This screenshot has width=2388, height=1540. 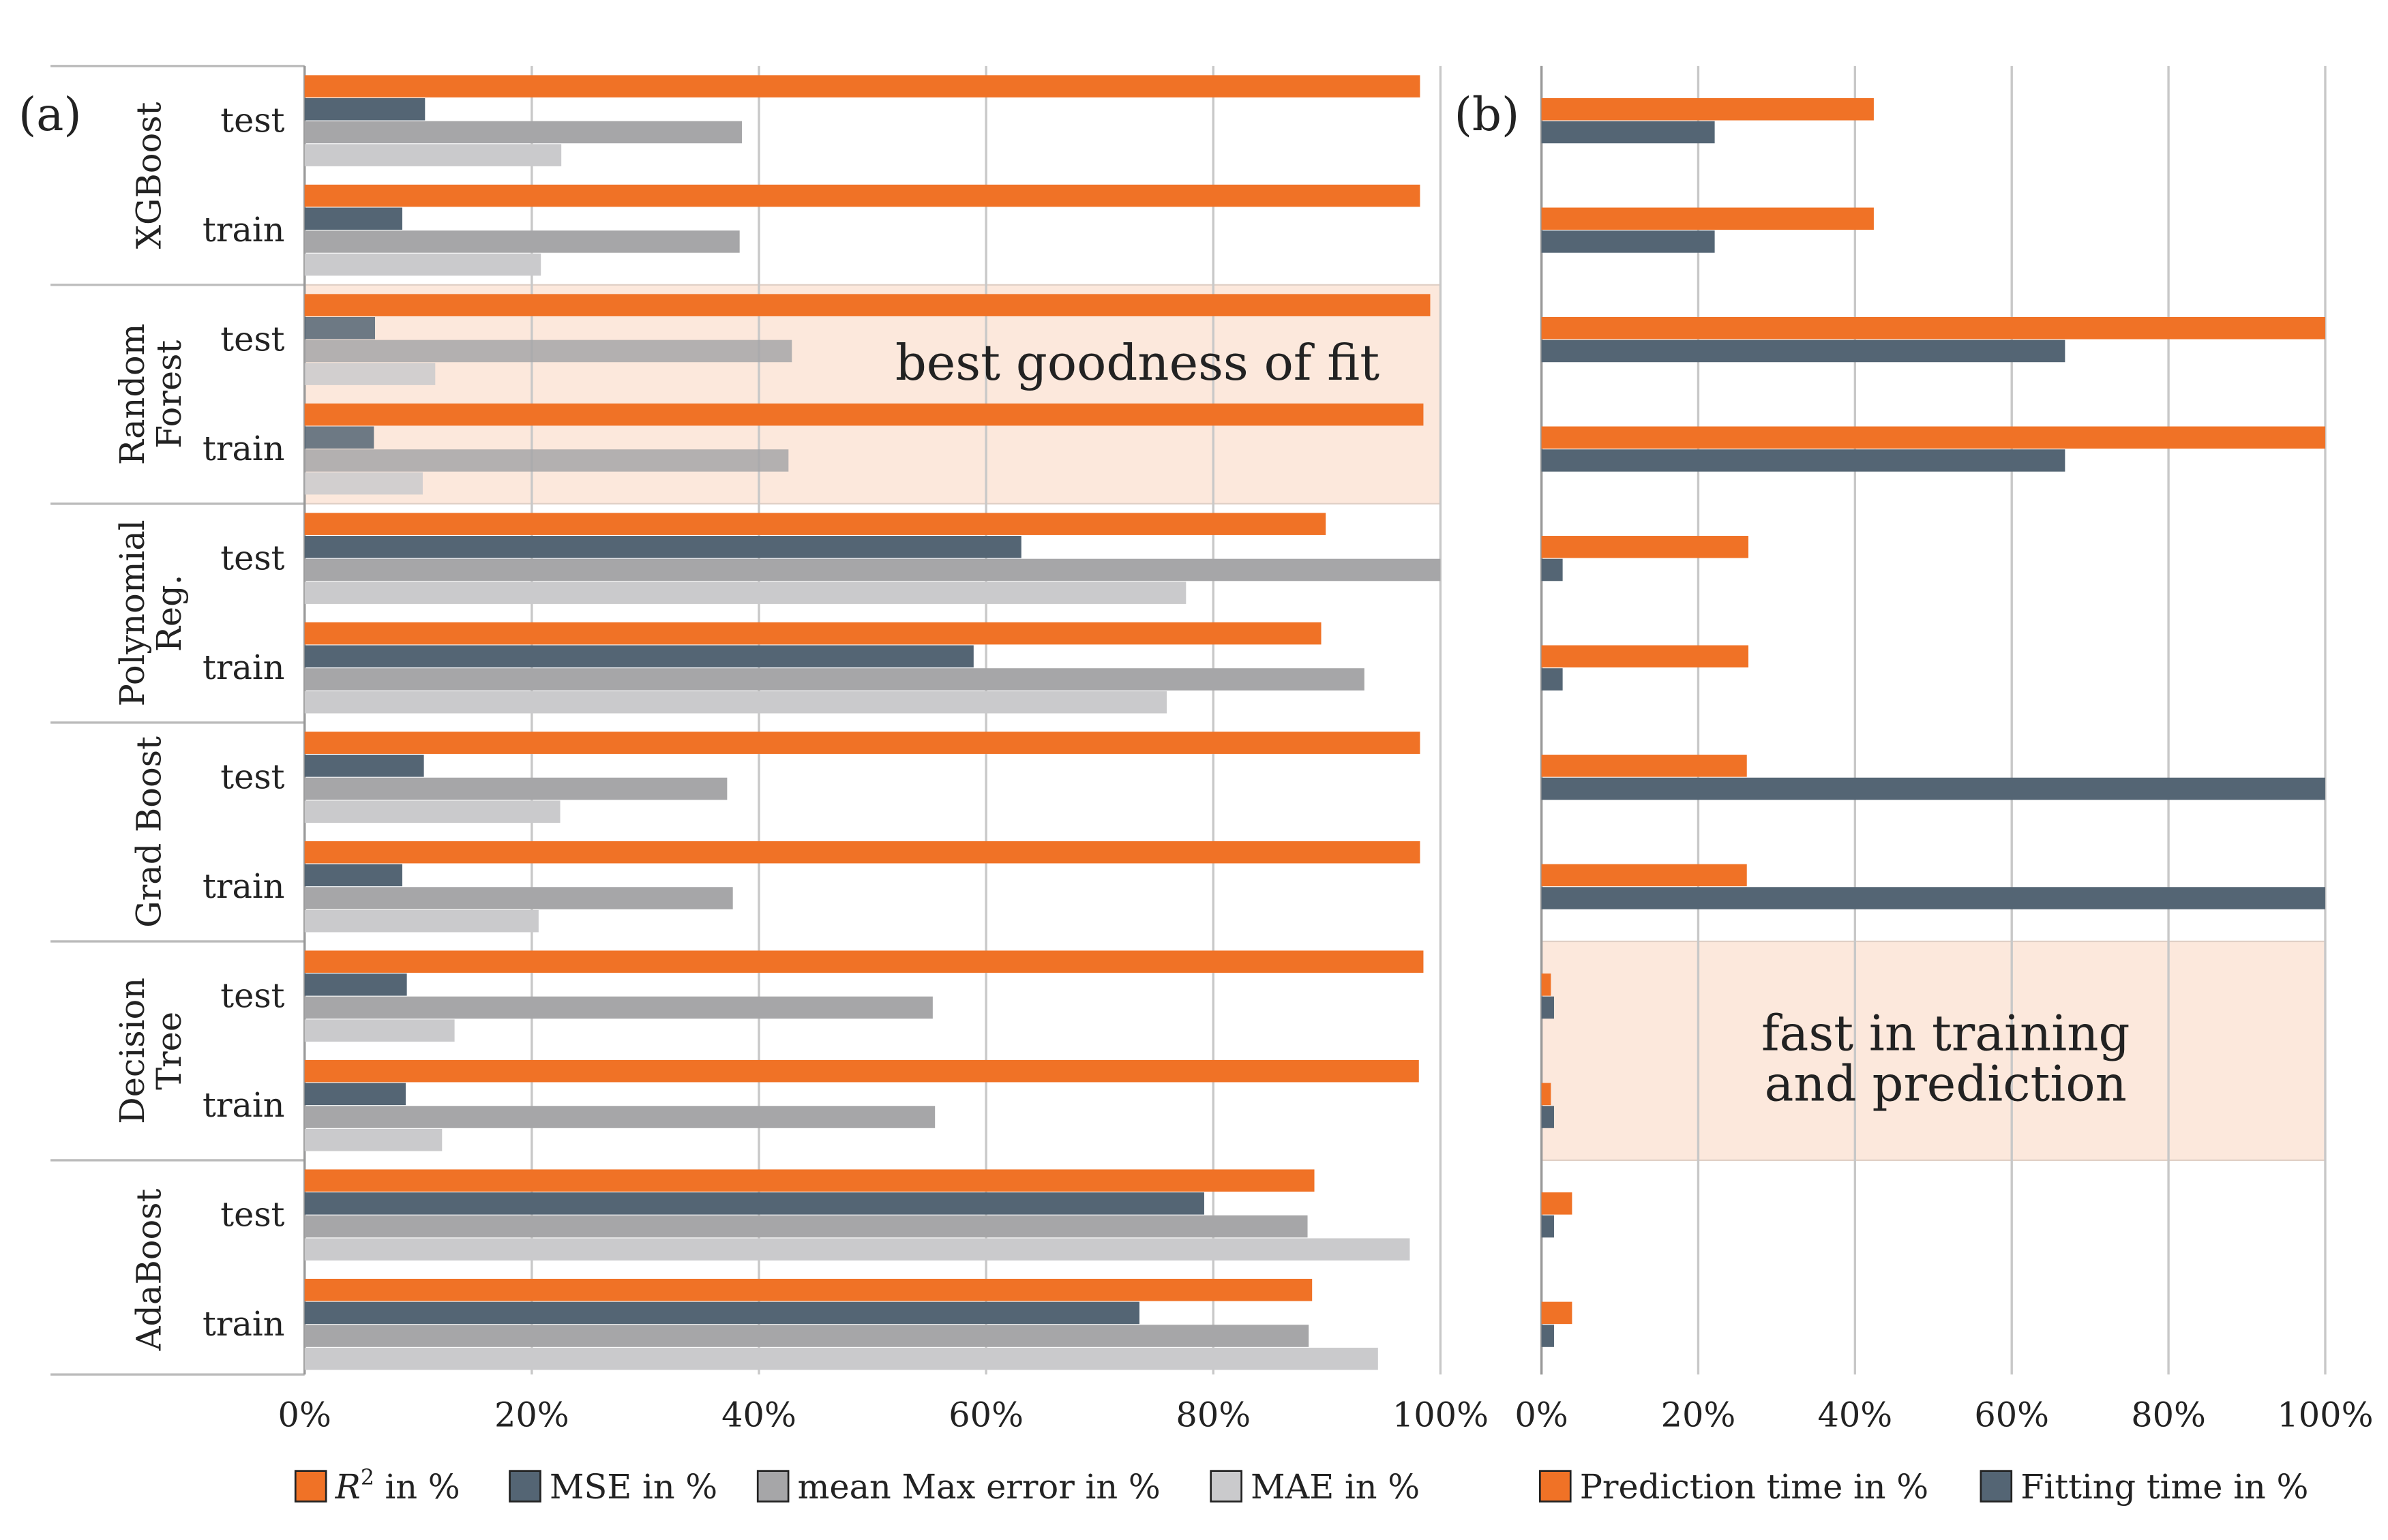 What do you see at coordinates (2164, 1487) in the screenshot?
I see `legend-label-fit: Fitting time in %` at bounding box center [2164, 1487].